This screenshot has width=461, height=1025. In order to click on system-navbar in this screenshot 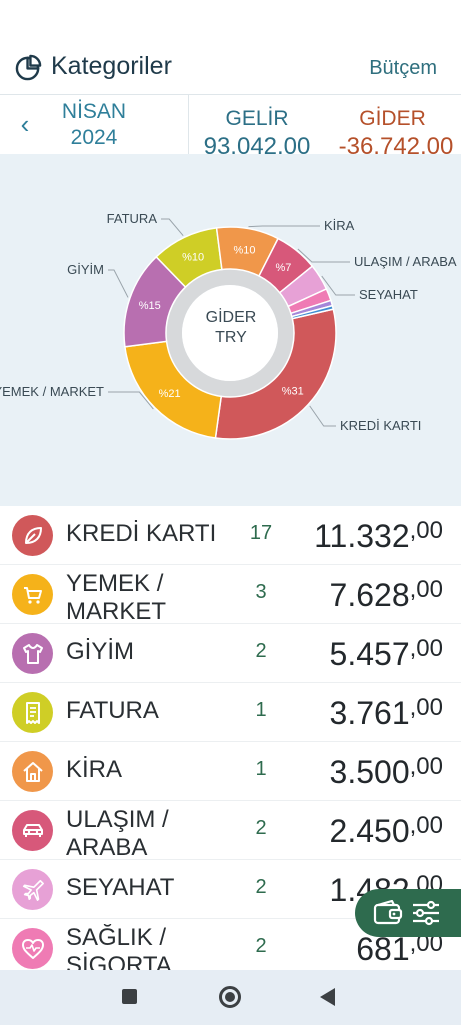, I will do `click(230, 997)`.